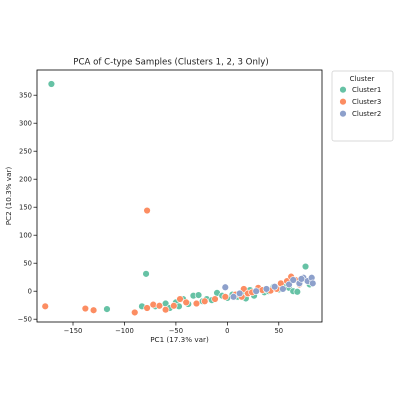 The image size is (400, 400). Describe the element at coordinates (8, 196) in the screenshot. I see `y-axis-label: PC2 (10.3% var)` at that location.